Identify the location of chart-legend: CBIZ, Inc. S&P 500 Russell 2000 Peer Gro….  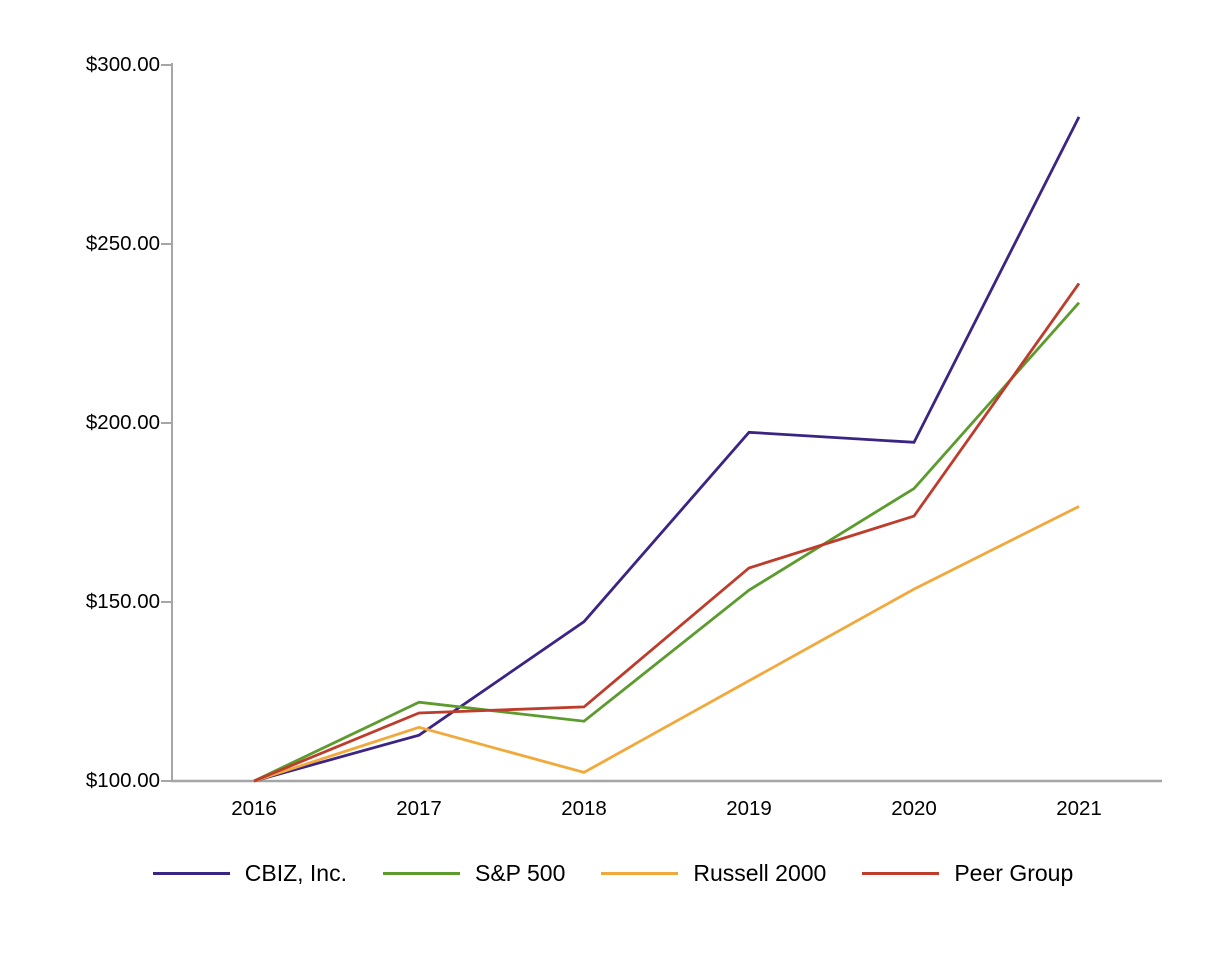
(613, 873).